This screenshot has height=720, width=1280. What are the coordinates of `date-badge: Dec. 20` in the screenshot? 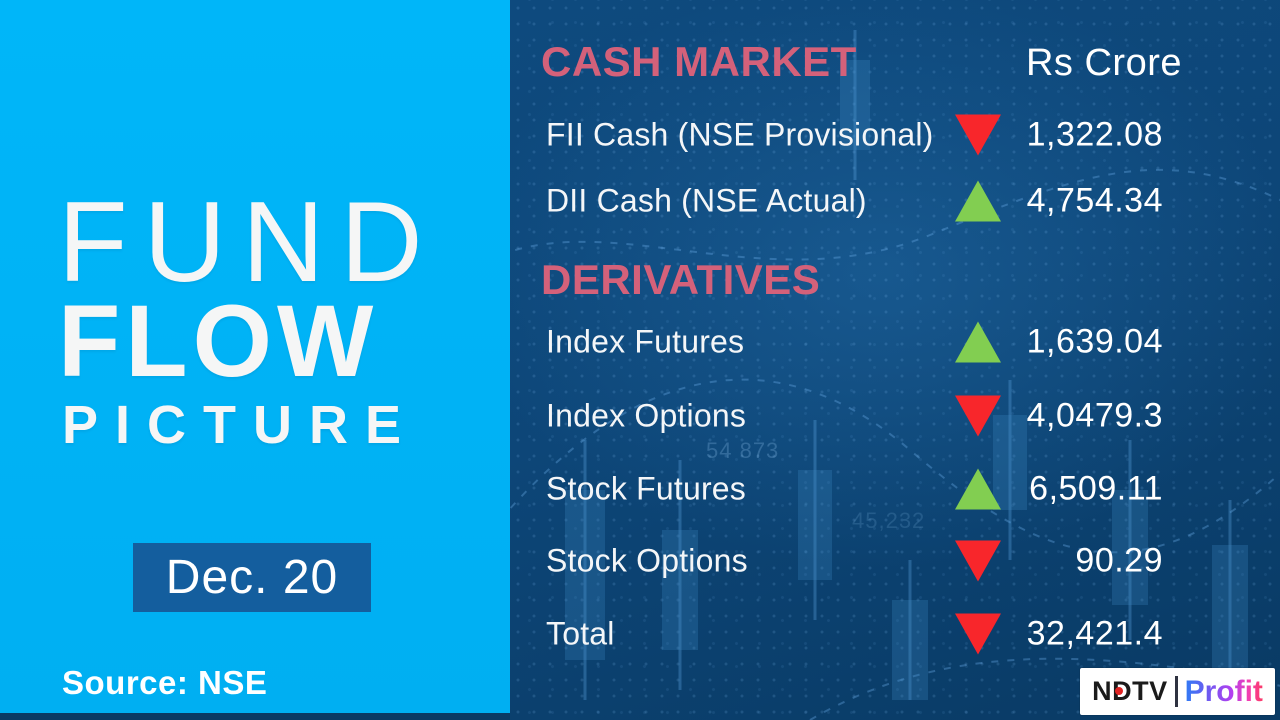 It's located at (252, 577).